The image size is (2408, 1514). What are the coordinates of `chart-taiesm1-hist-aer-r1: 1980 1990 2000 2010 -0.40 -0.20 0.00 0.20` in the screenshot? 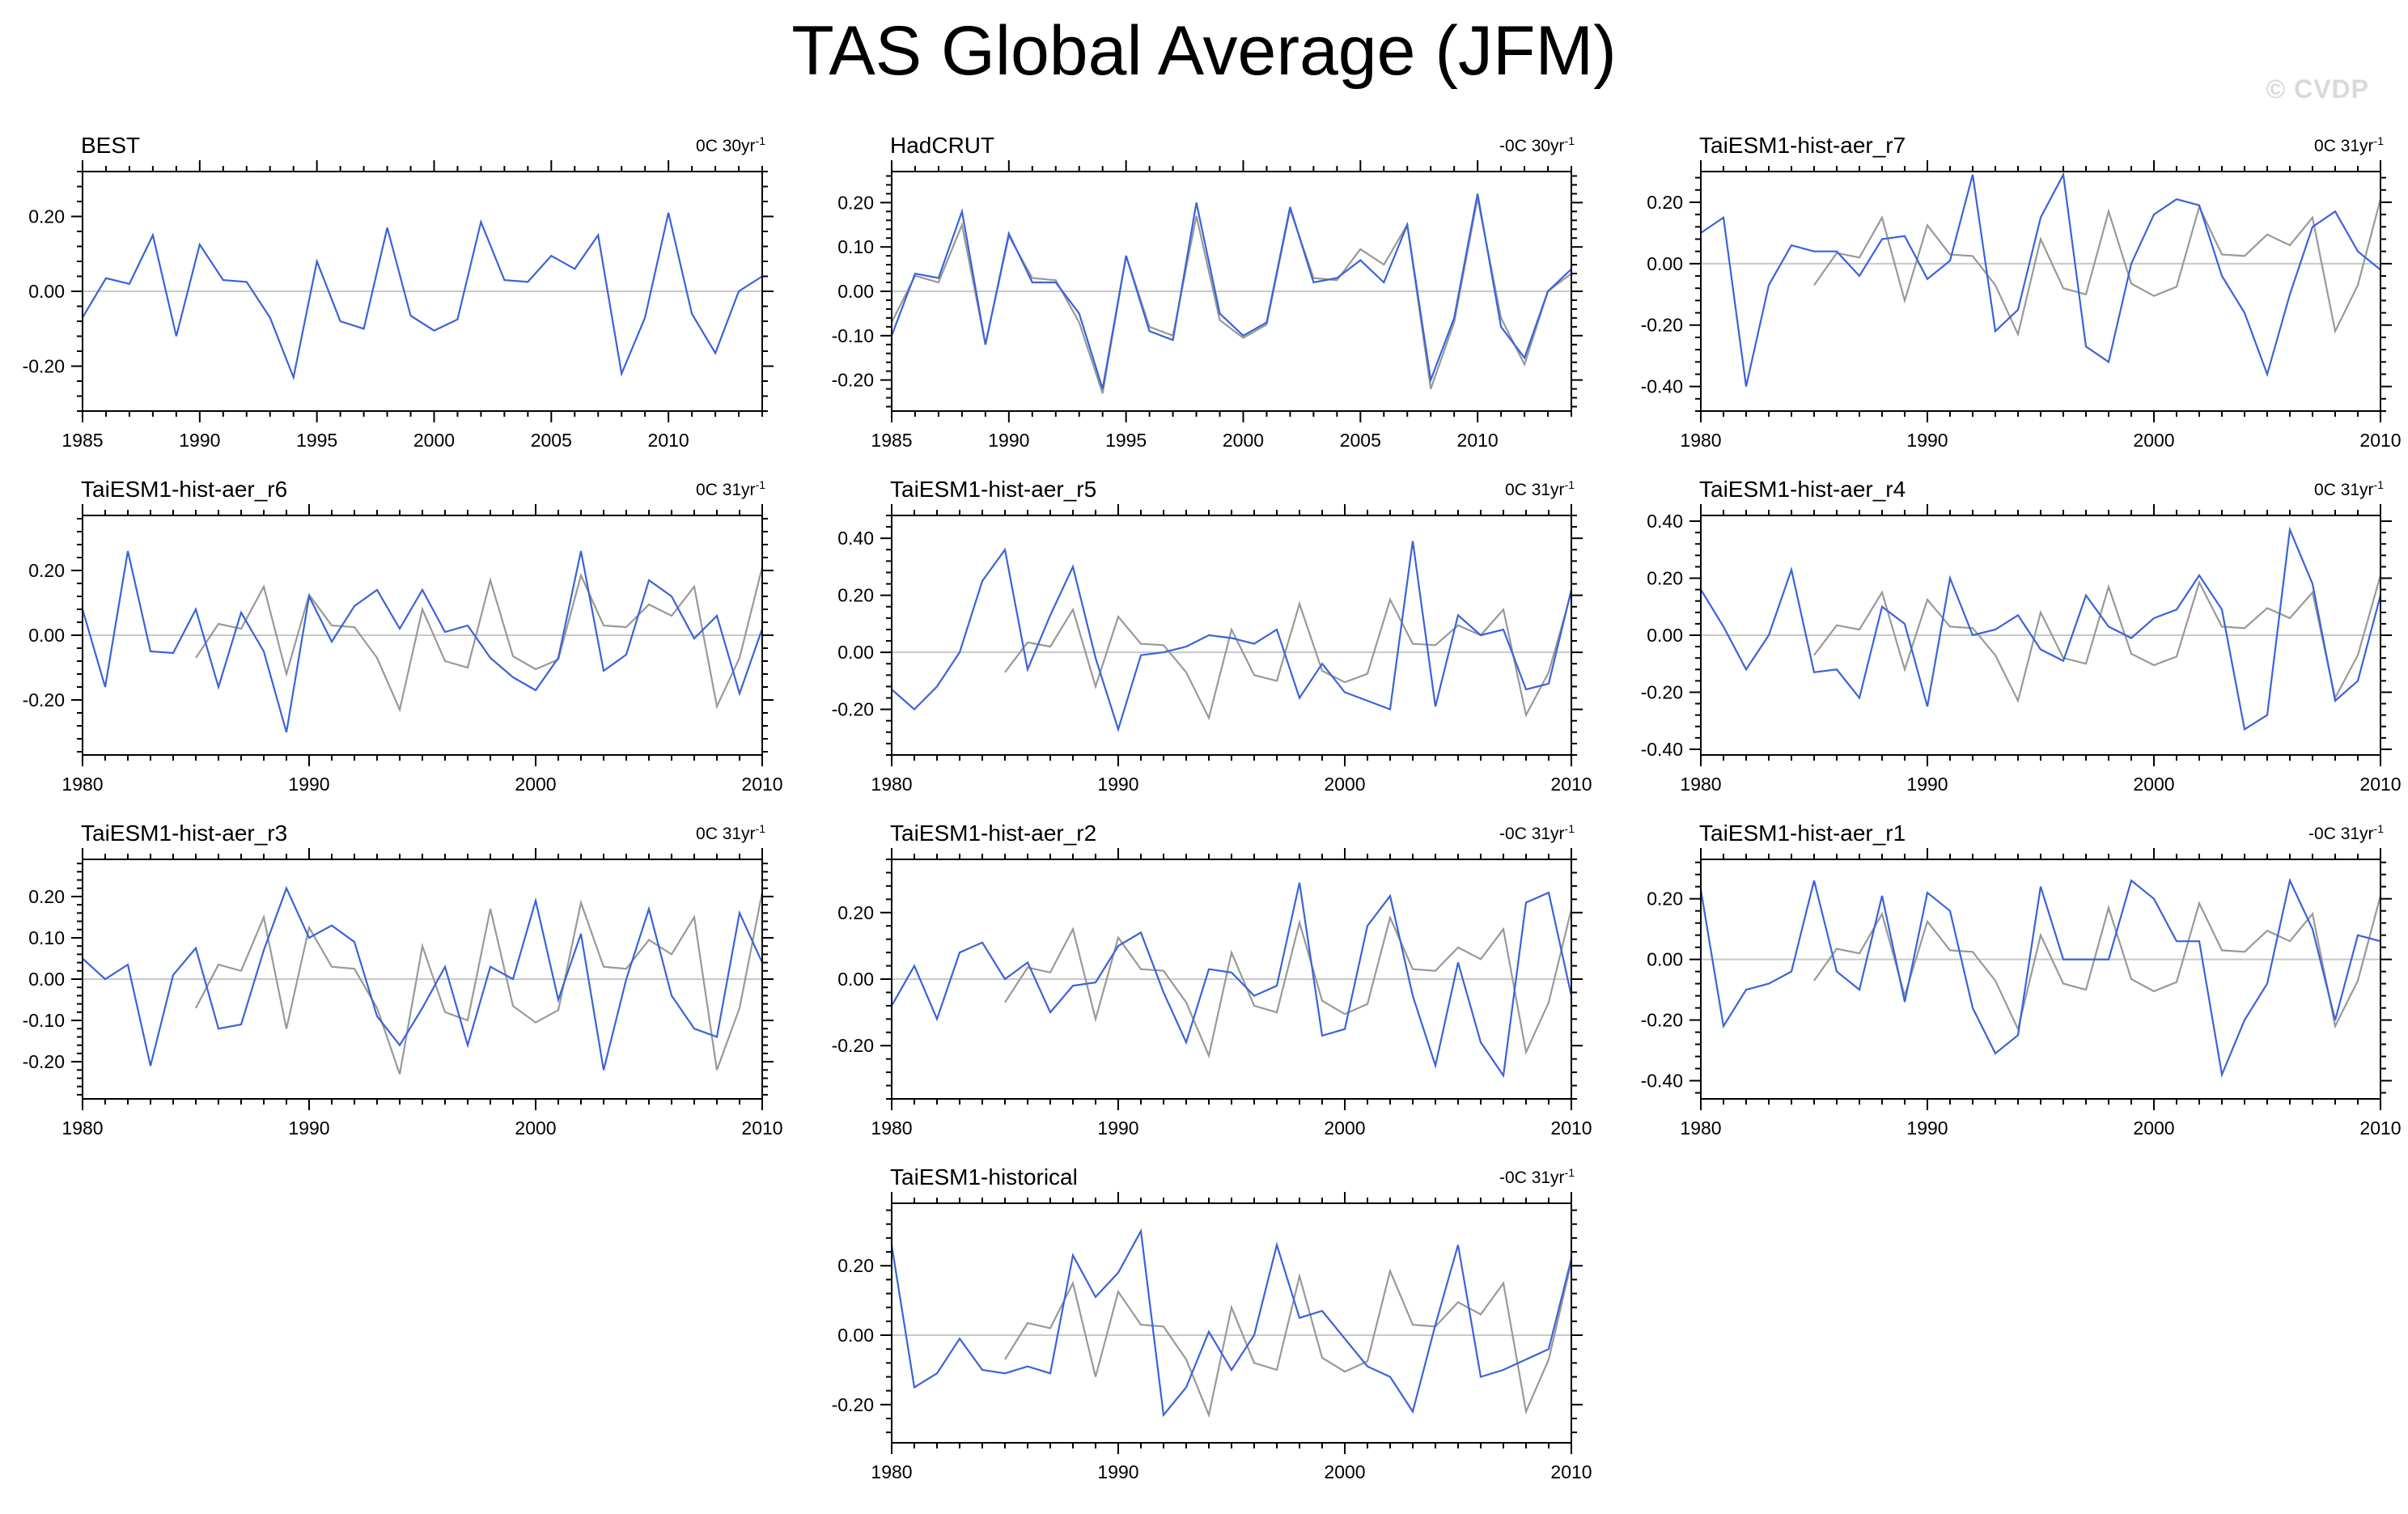 It's located at (2022, 994).